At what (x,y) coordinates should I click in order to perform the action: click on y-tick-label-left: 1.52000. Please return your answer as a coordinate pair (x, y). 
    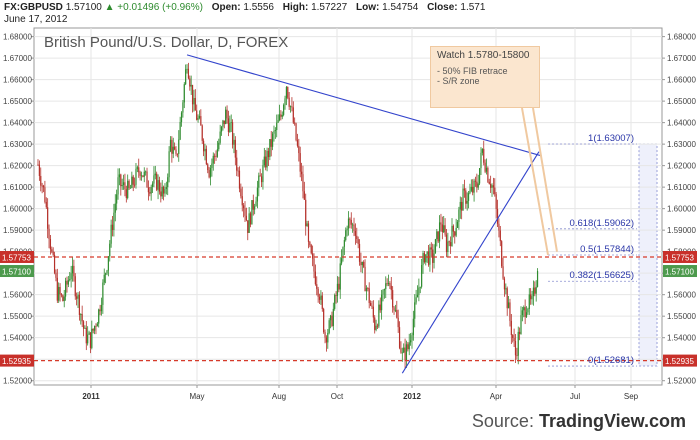
    Looking at the image, I should click on (17, 381).